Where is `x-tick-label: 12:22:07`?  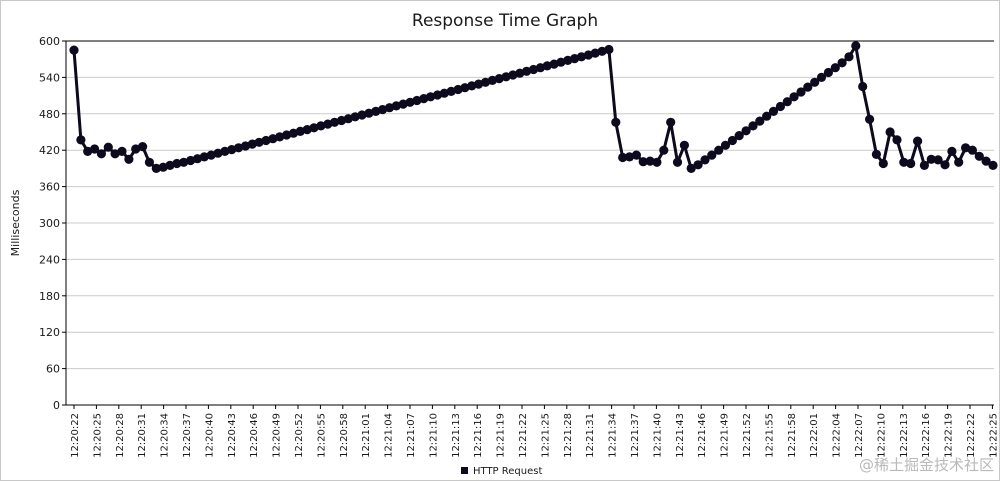 x-tick-label: 12:22:07 is located at coordinates (859, 435).